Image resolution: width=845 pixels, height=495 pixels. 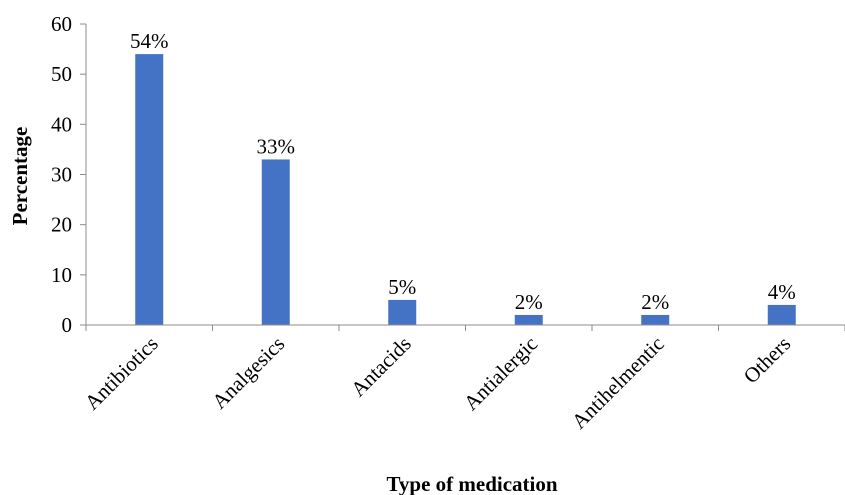 I want to click on bar-others, so click(x=781, y=314).